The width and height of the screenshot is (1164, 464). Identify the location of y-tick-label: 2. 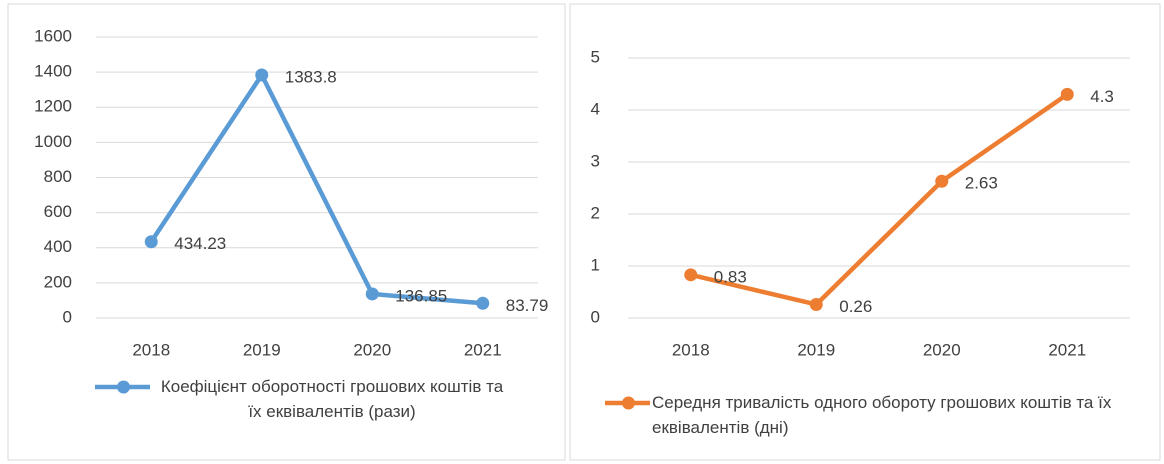
(595, 212).